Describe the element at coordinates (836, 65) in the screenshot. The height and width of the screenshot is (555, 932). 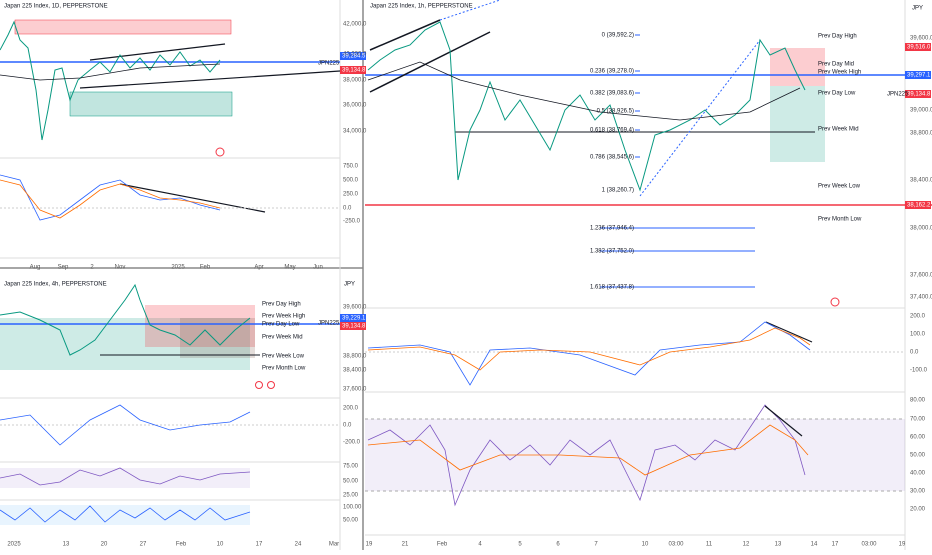
I see `level-label: Prev Day Mid` at that location.